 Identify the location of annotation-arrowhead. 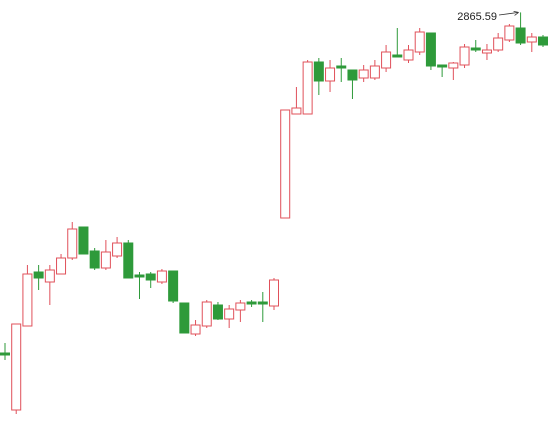
(516, 13).